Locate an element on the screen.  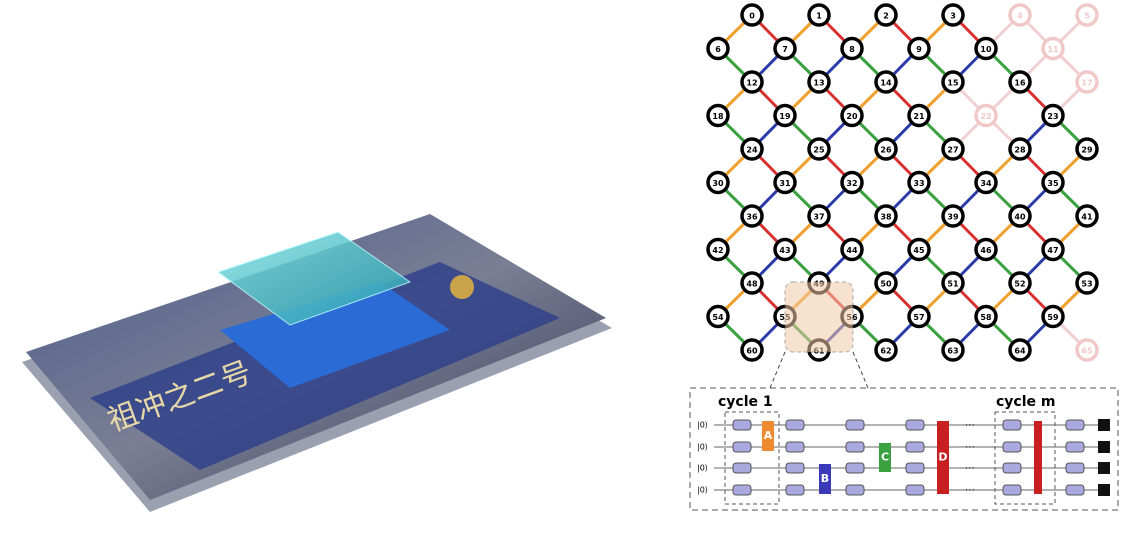
qubit-label: 9 is located at coordinates (919, 49).